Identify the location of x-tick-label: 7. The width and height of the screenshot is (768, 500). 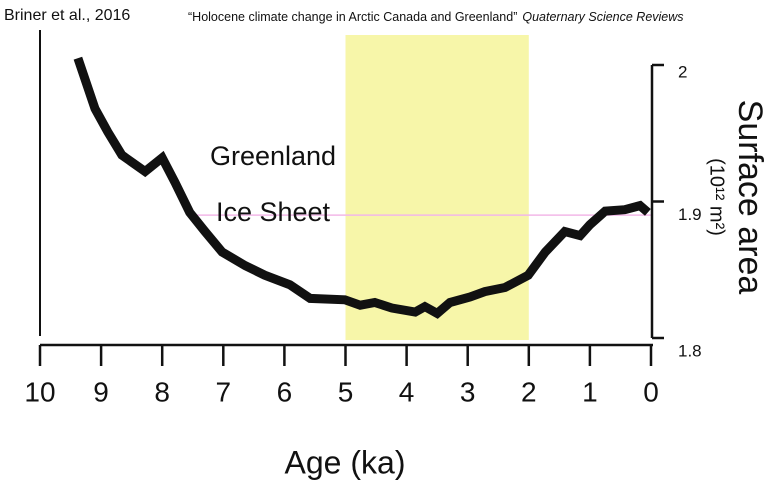
(224, 391).